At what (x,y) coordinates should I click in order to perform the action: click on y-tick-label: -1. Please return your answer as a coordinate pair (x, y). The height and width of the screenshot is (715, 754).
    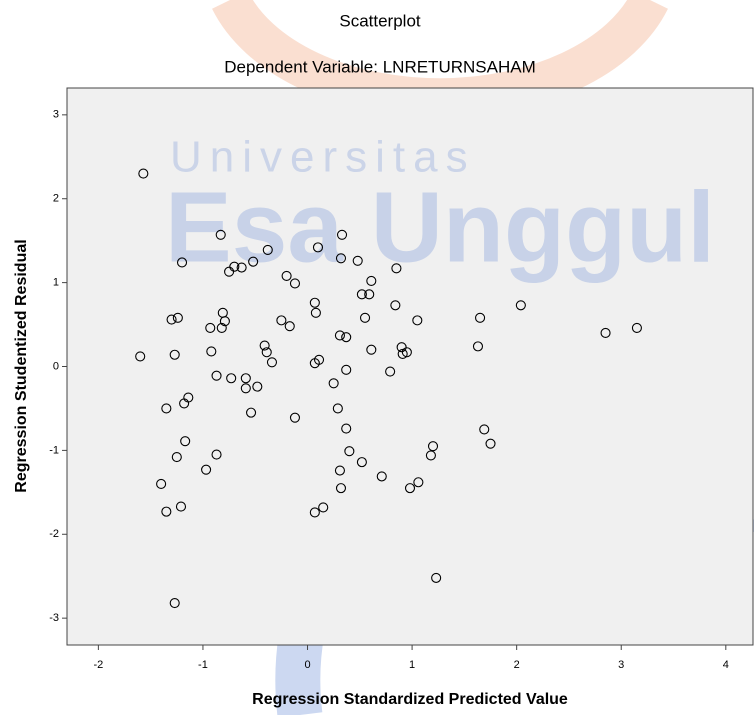
    Looking at the image, I should click on (54, 450).